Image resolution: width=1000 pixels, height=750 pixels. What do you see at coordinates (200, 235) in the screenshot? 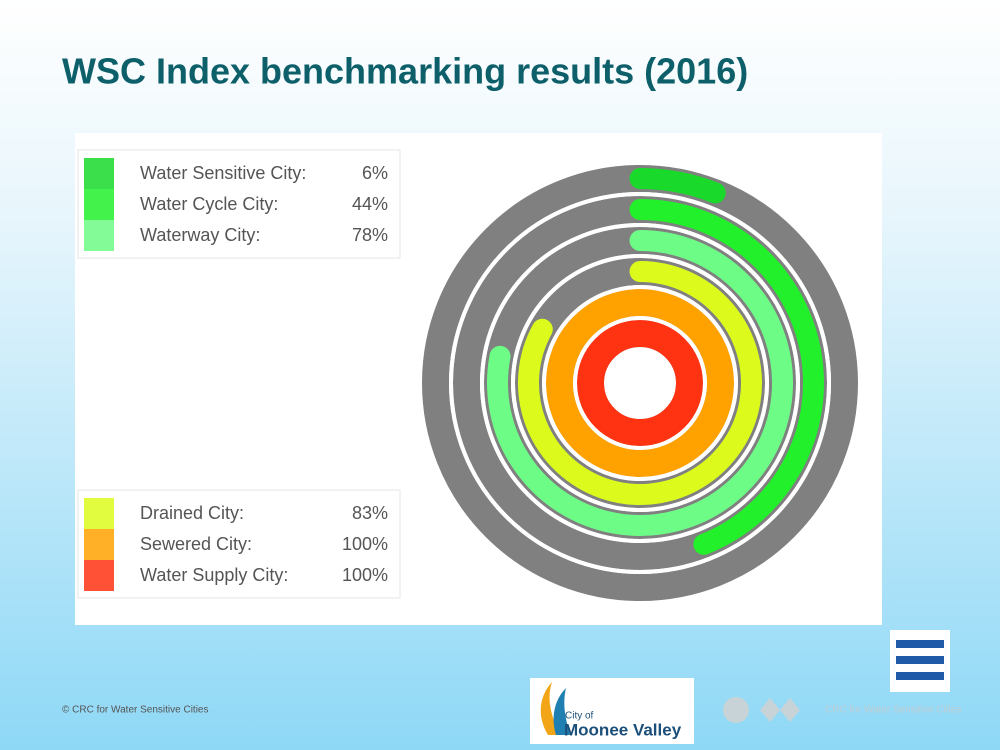
I see `legend-label: Waterway City:` at bounding box center [200, 235].